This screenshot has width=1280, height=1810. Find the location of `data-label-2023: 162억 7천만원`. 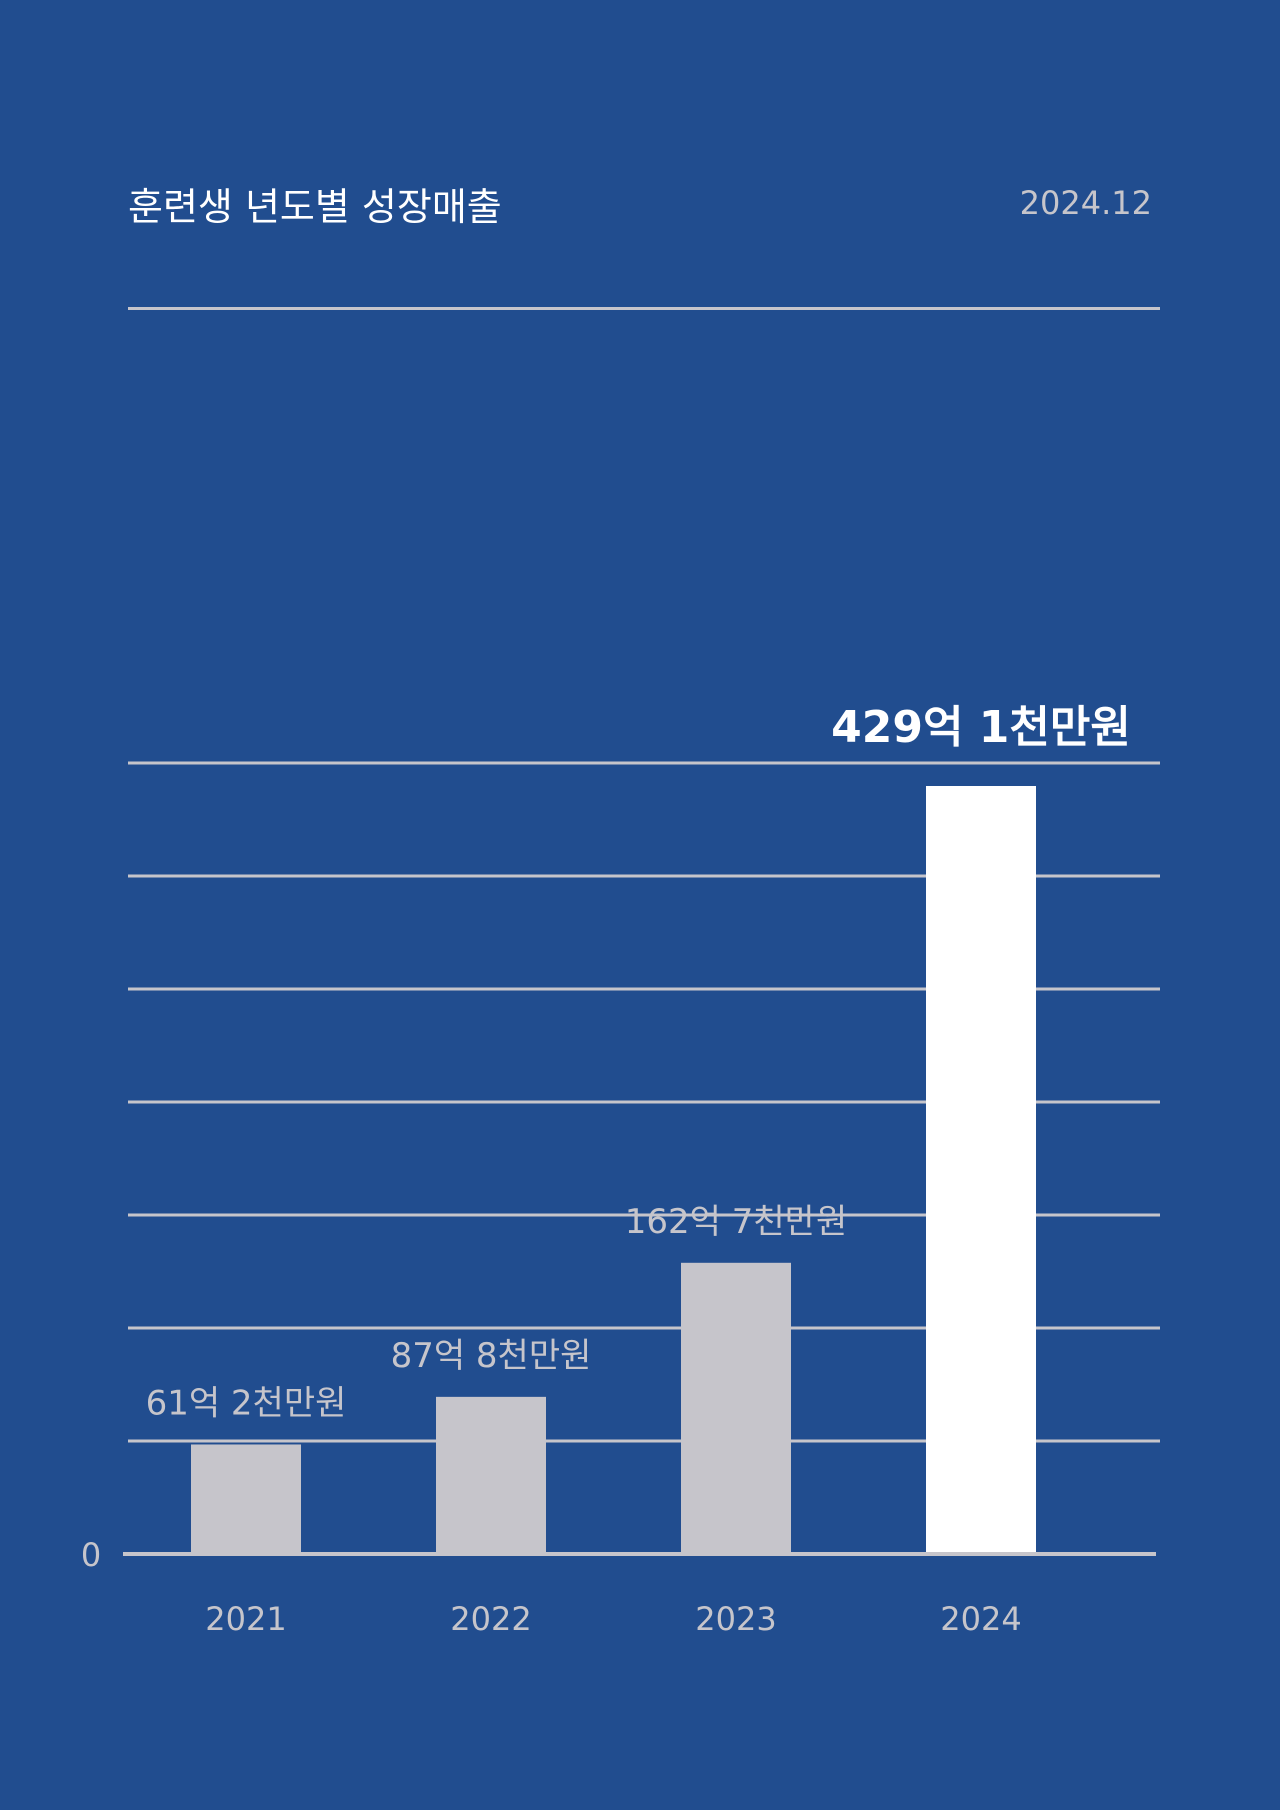

data-label-2023: 162억 7천만원 is located at coordinates (736, 1222).